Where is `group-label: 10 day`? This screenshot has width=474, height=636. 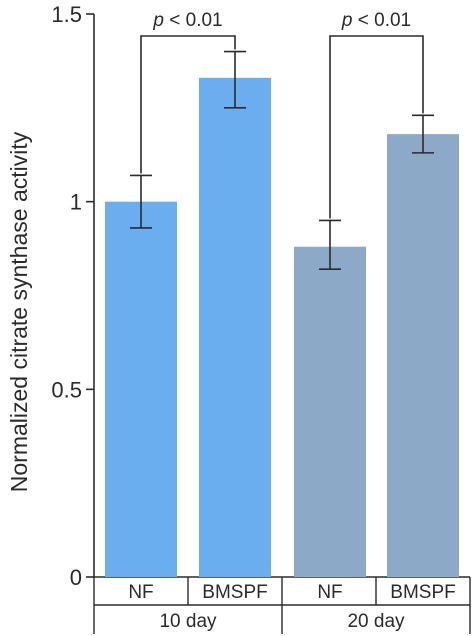
group-label: 10 day is located at coordinates (188, 621).